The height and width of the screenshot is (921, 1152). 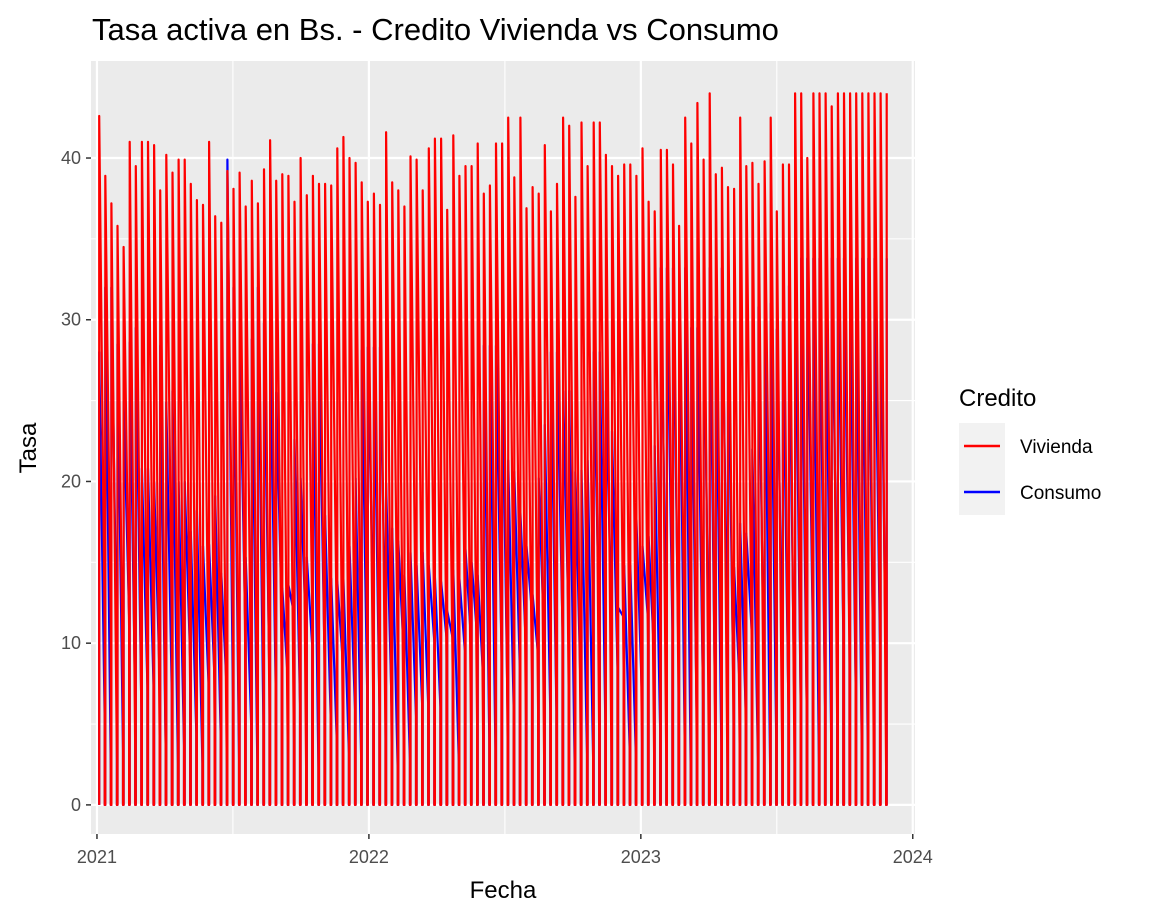 I want to click on y-tick-label: 0, so click(x=76, y=805).